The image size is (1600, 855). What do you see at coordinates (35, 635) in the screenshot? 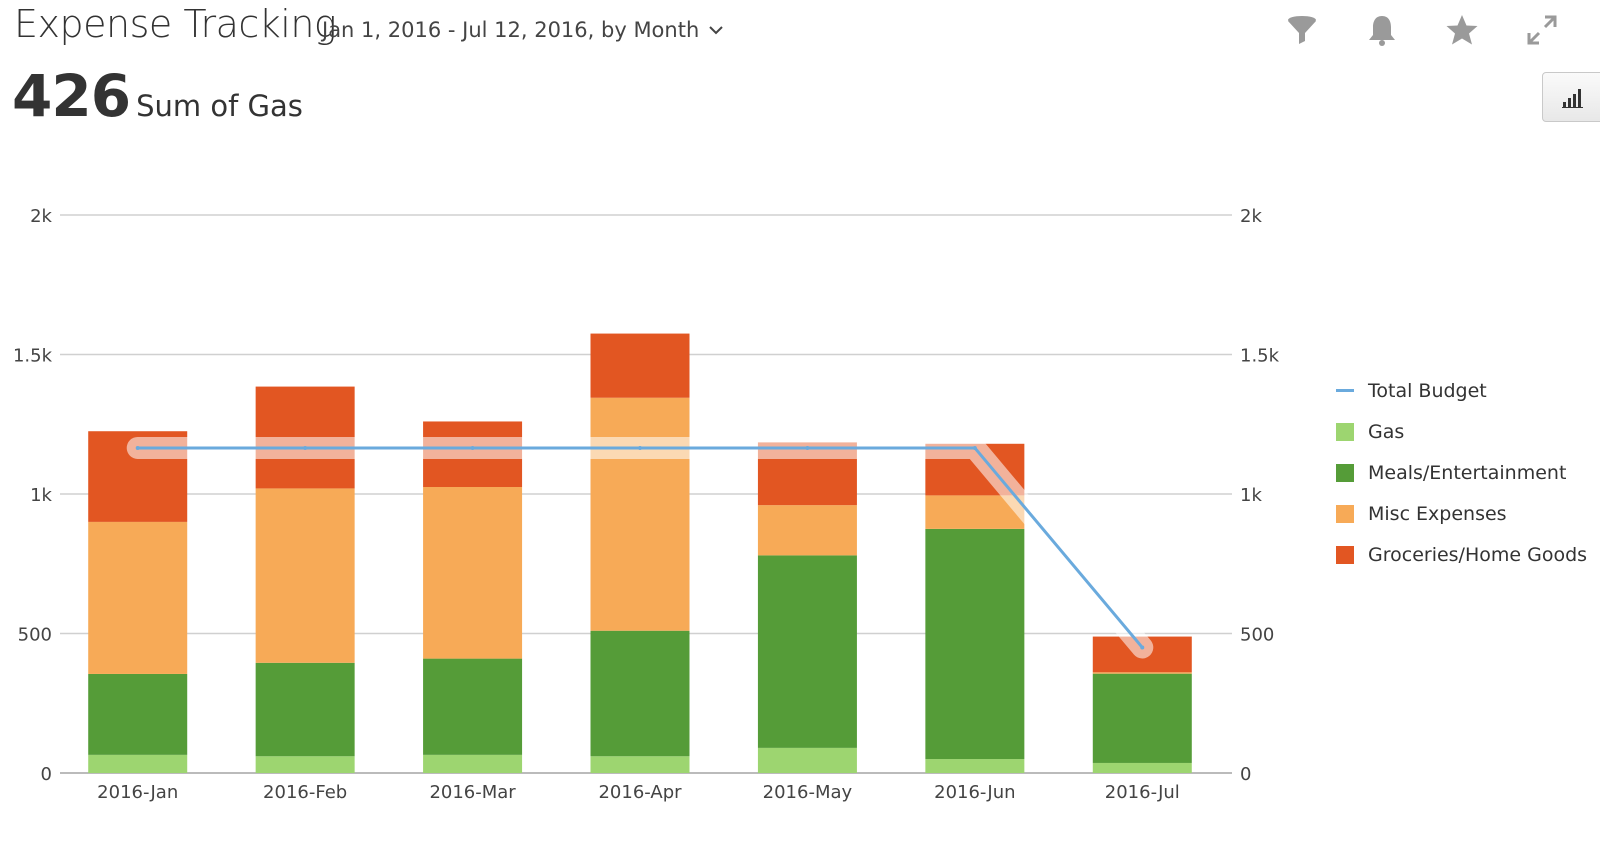
I see `y-tick-label-left: 500` at bounding box center [35, 635].